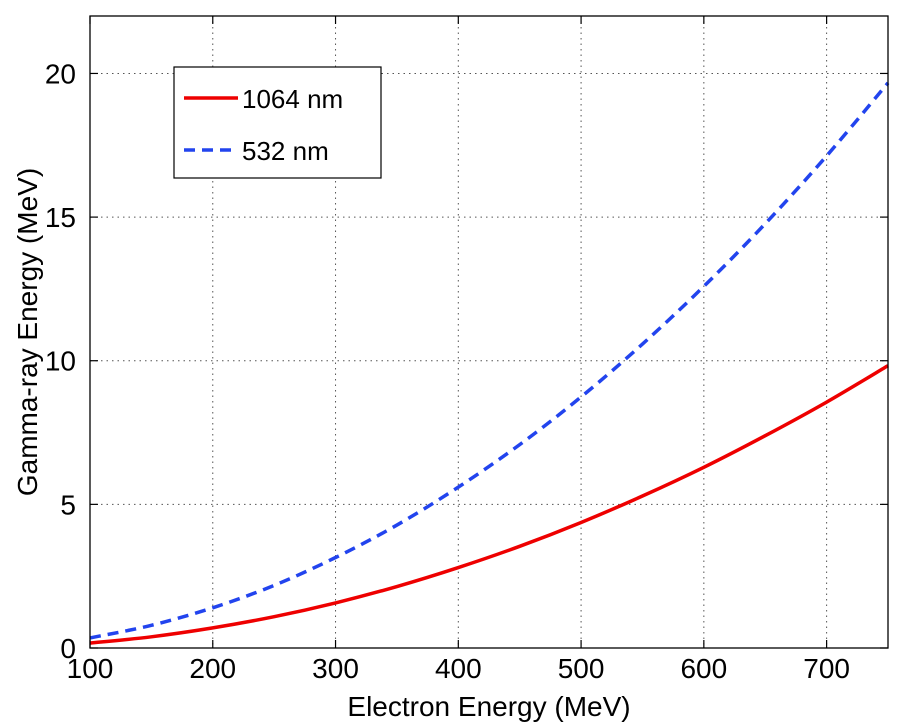 The height and width of the screenshot is (728, 900). I want to click on x-axis-label: Electron Energy (MeV), so click(488, 706).